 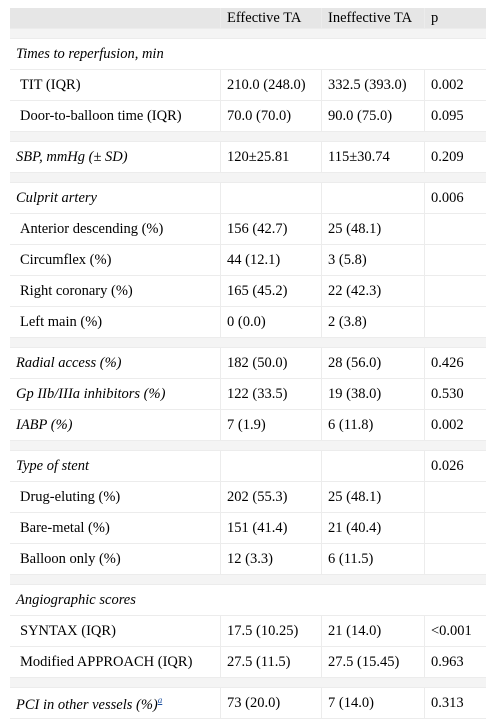 I want to click on cell-effective: 27.5 (11.5), so click(x=271, y=662).